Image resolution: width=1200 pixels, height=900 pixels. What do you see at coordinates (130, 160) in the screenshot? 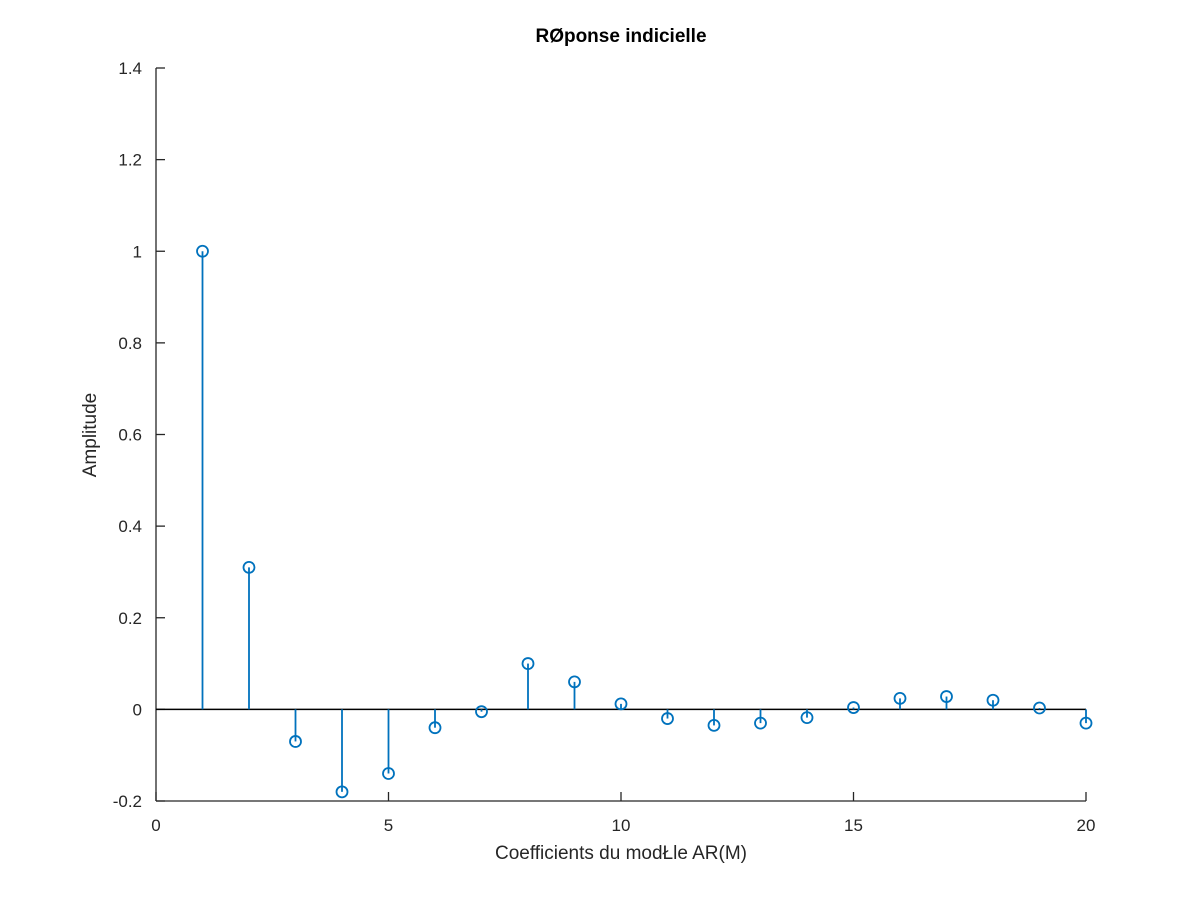
I see `y-tick-label: 1.2` at bounding box center [130, 160].